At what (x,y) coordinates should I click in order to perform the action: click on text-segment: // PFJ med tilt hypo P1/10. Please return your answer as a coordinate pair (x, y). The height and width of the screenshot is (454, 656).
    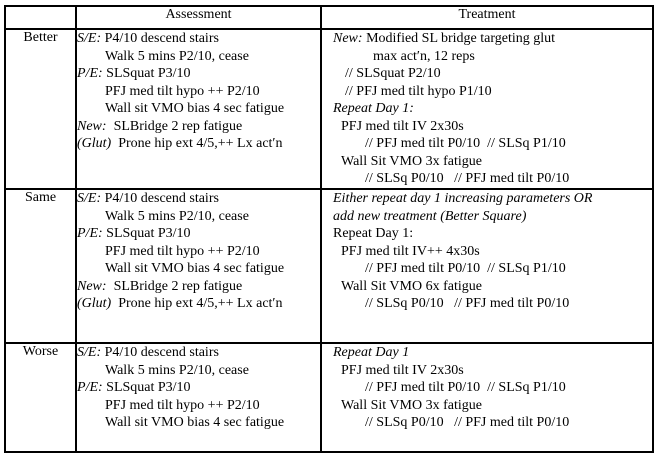
    Looking at the image, I should click on (418, 91).